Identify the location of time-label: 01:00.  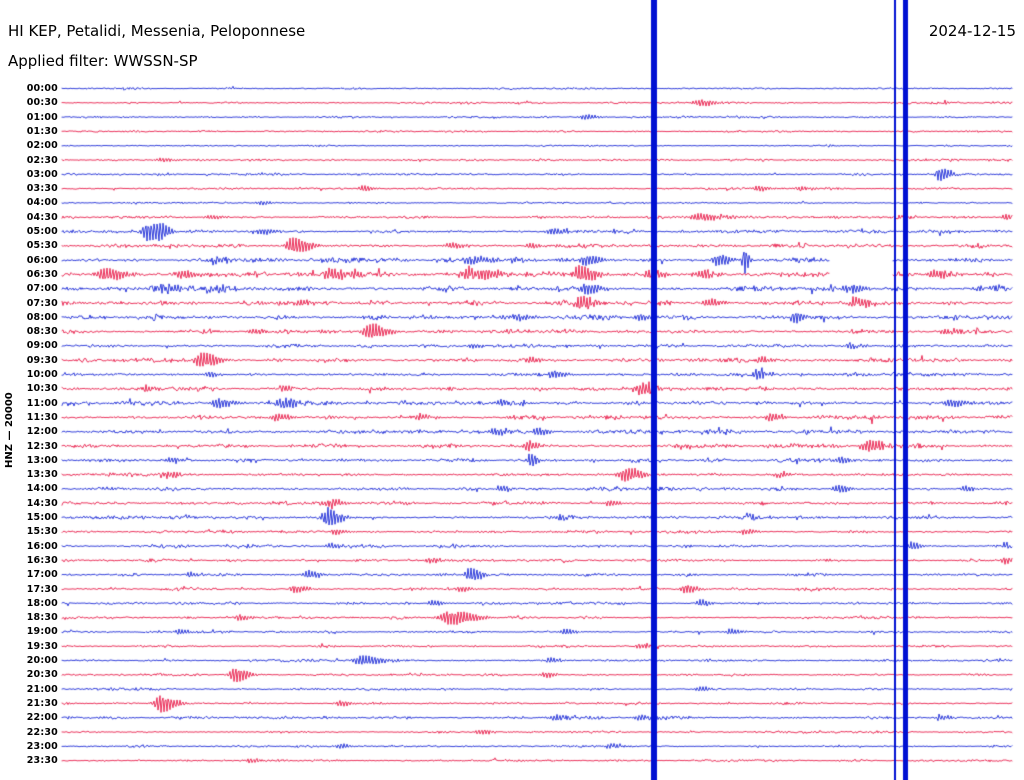
(42, 117).